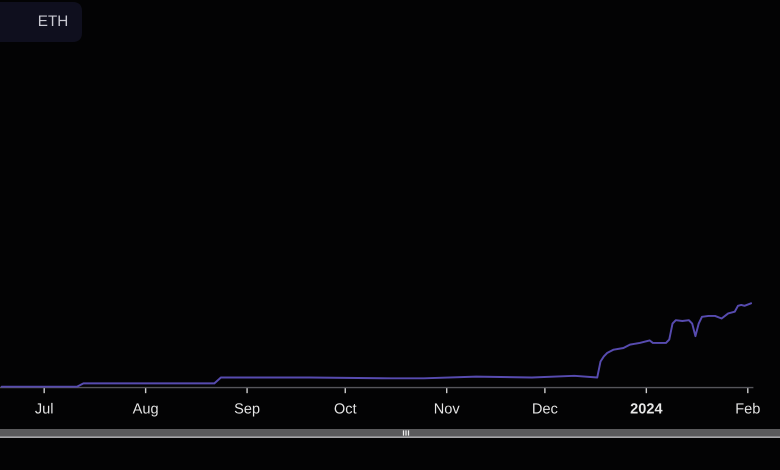  Describe the element at coordinates (44, 408) in the screenshot. I see `x-tick-label: Jul` at that location.